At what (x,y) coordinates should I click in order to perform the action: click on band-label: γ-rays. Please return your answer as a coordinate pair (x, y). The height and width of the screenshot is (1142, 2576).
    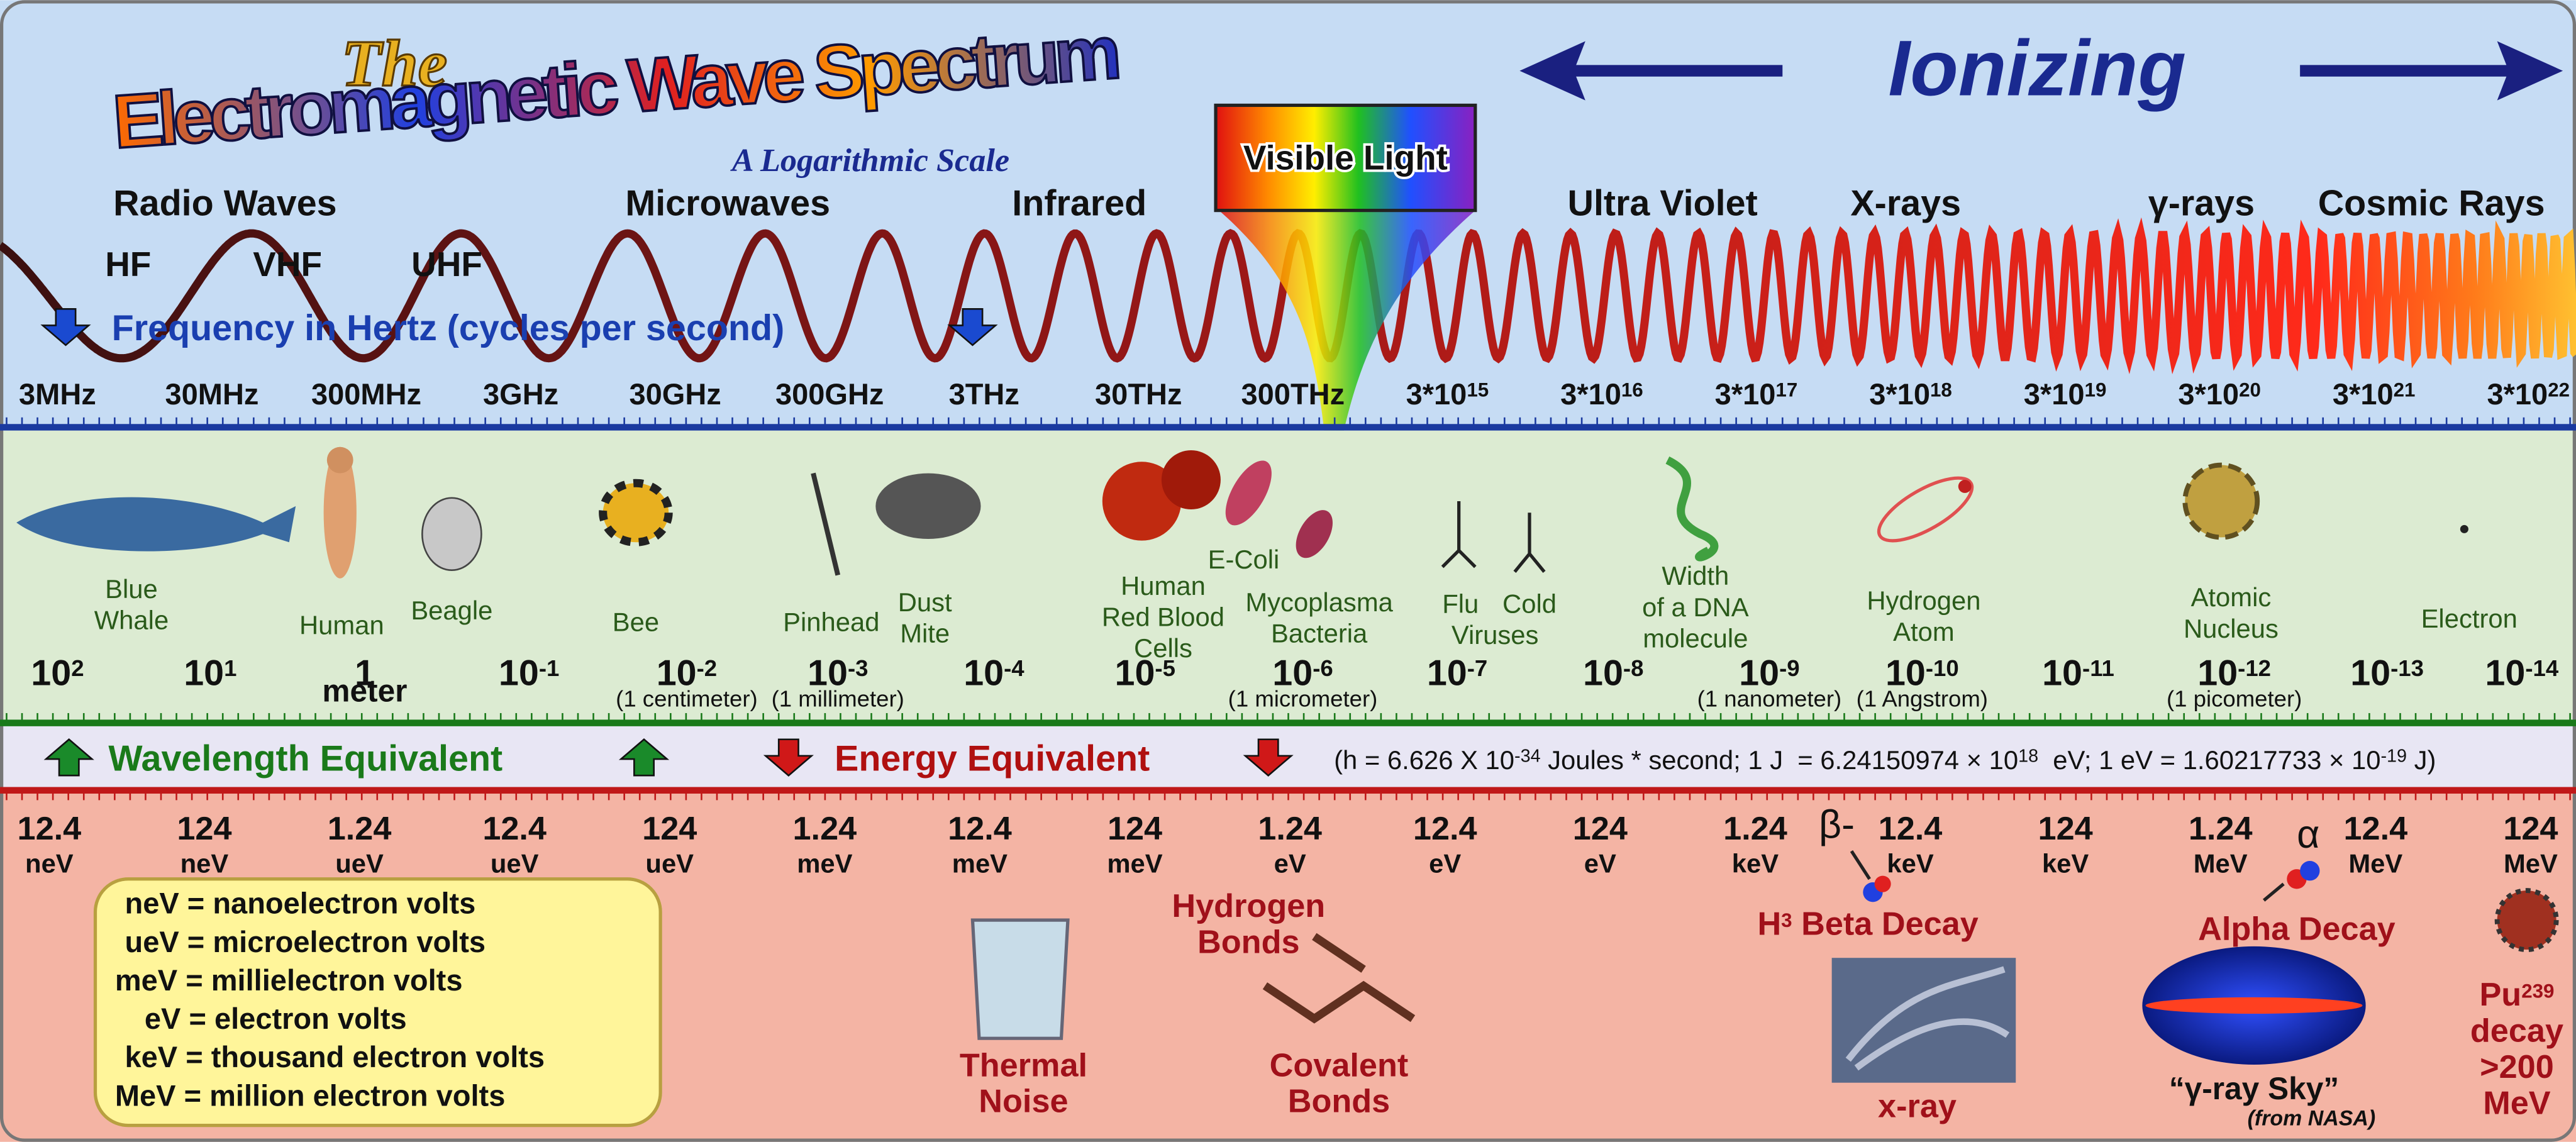
    Looking at the image, I should click on (2201, 203).